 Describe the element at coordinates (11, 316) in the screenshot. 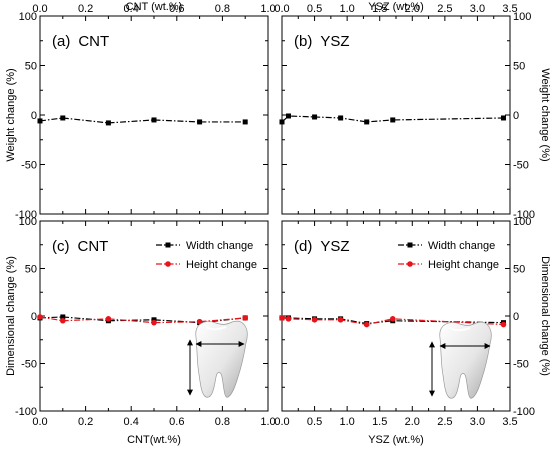

I see `y-axis-label: Dimensional change (%)` at that location.